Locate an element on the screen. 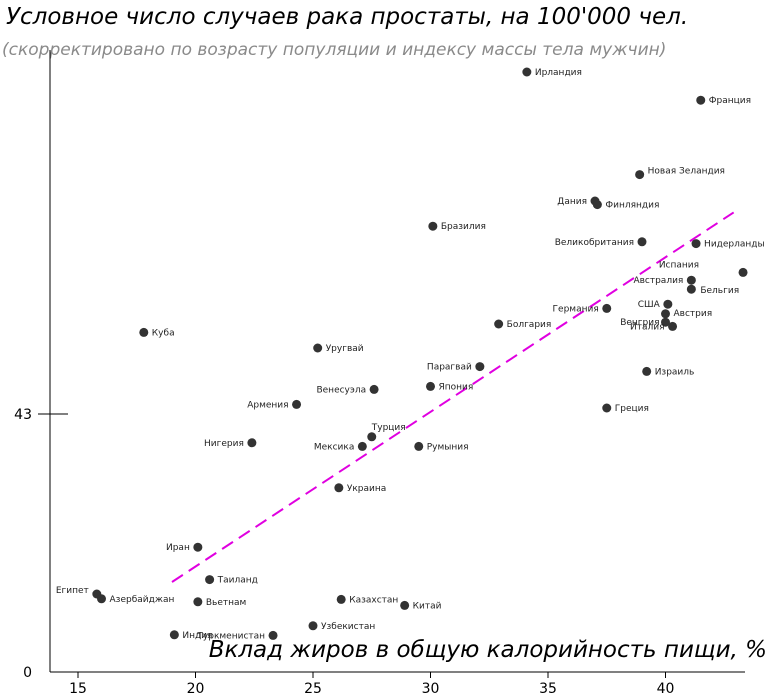  point-label: Китай is located at coordinates (427, 606).